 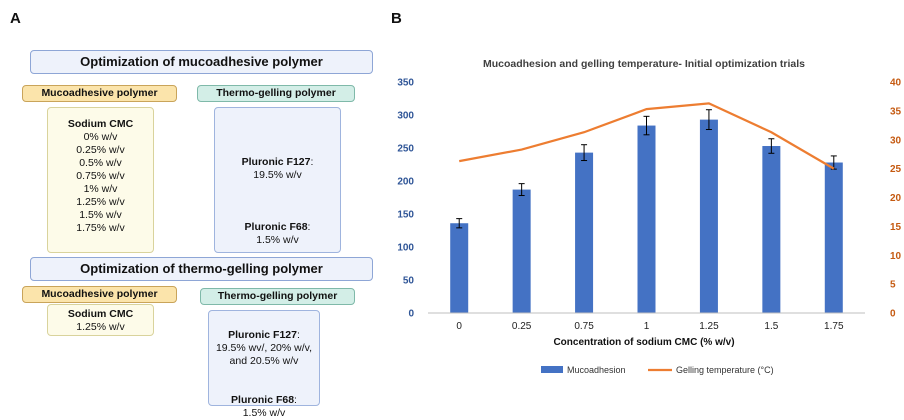 What do you see at coordinates (896, 169) in the screenshot?
I see `y-right-tick-label: 25` at bounding box center [896, 169].